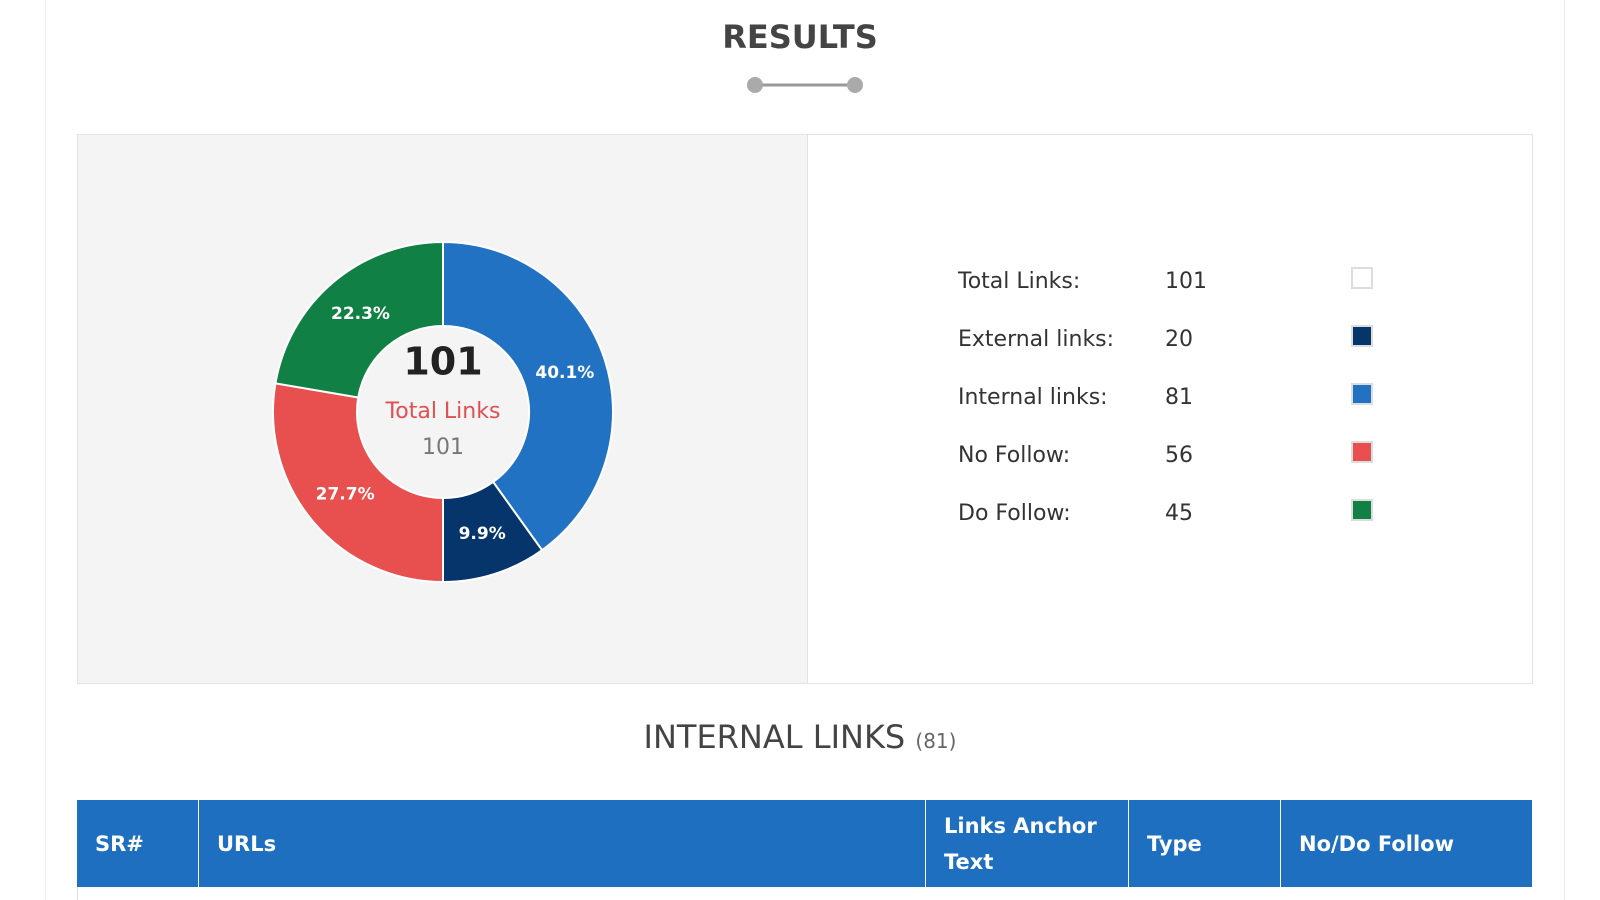 This screenshot has height=900, width=1600. I want to click on divider, so click(805, 85).